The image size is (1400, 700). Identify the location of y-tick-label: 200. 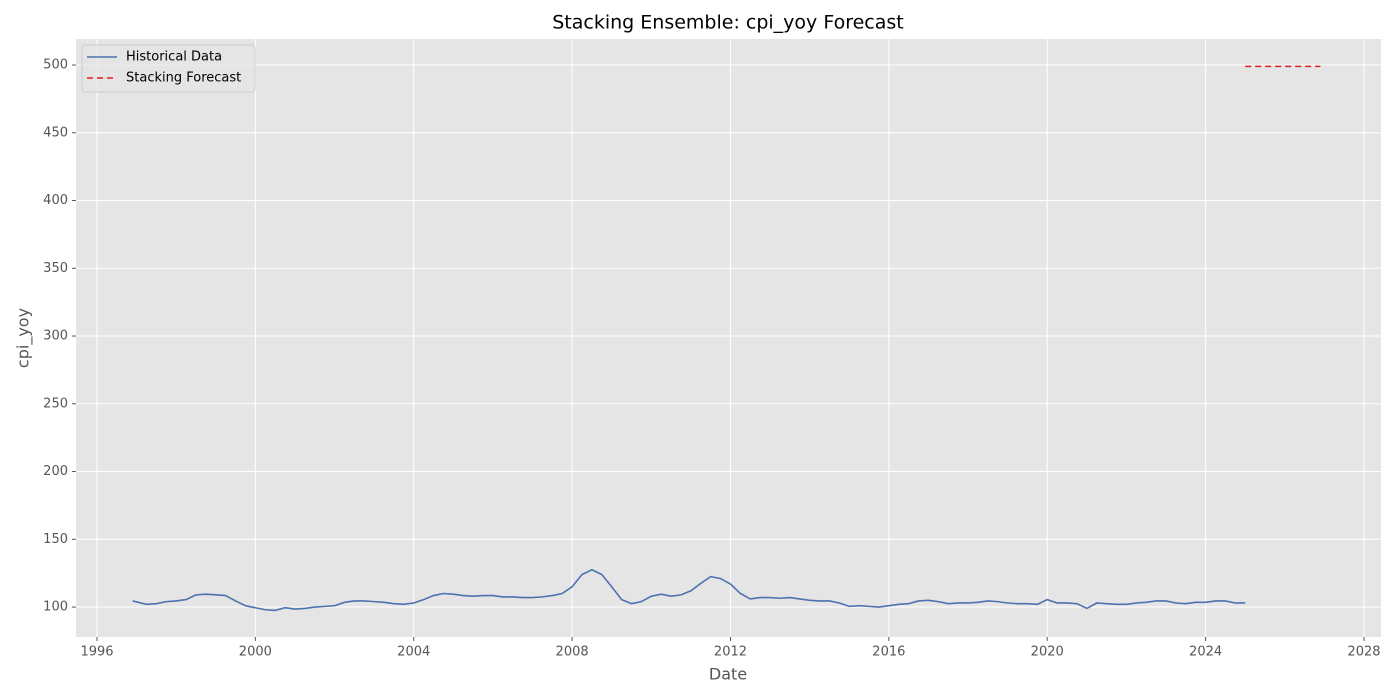
(55, 471).